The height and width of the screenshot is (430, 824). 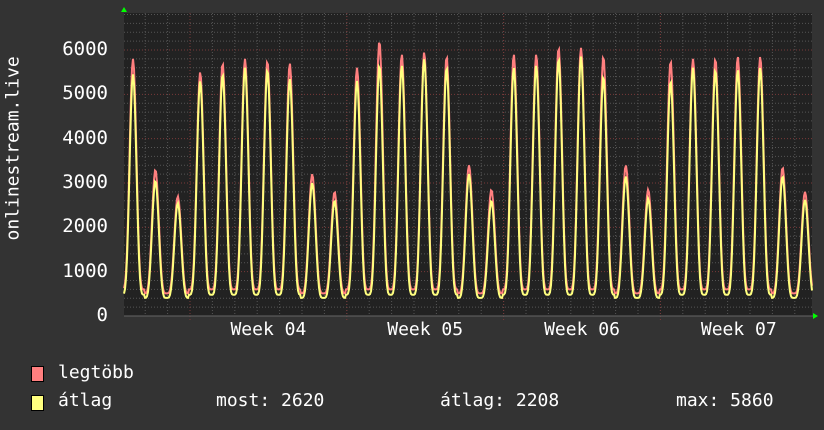 I want to click on y-tick-label: 0, so click(x=102, y=315).